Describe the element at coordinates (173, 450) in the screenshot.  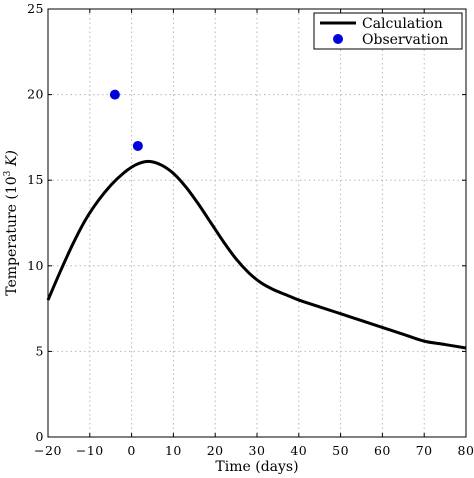
I see `x-tick-label: 10` at that location.